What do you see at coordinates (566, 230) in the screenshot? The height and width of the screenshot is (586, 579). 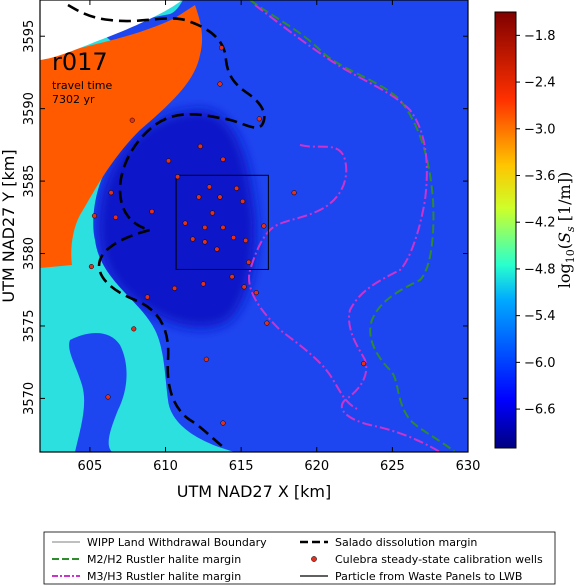 I see `colorbar-label: log10(Ss [1/m])` at bounding box center [566, 230].